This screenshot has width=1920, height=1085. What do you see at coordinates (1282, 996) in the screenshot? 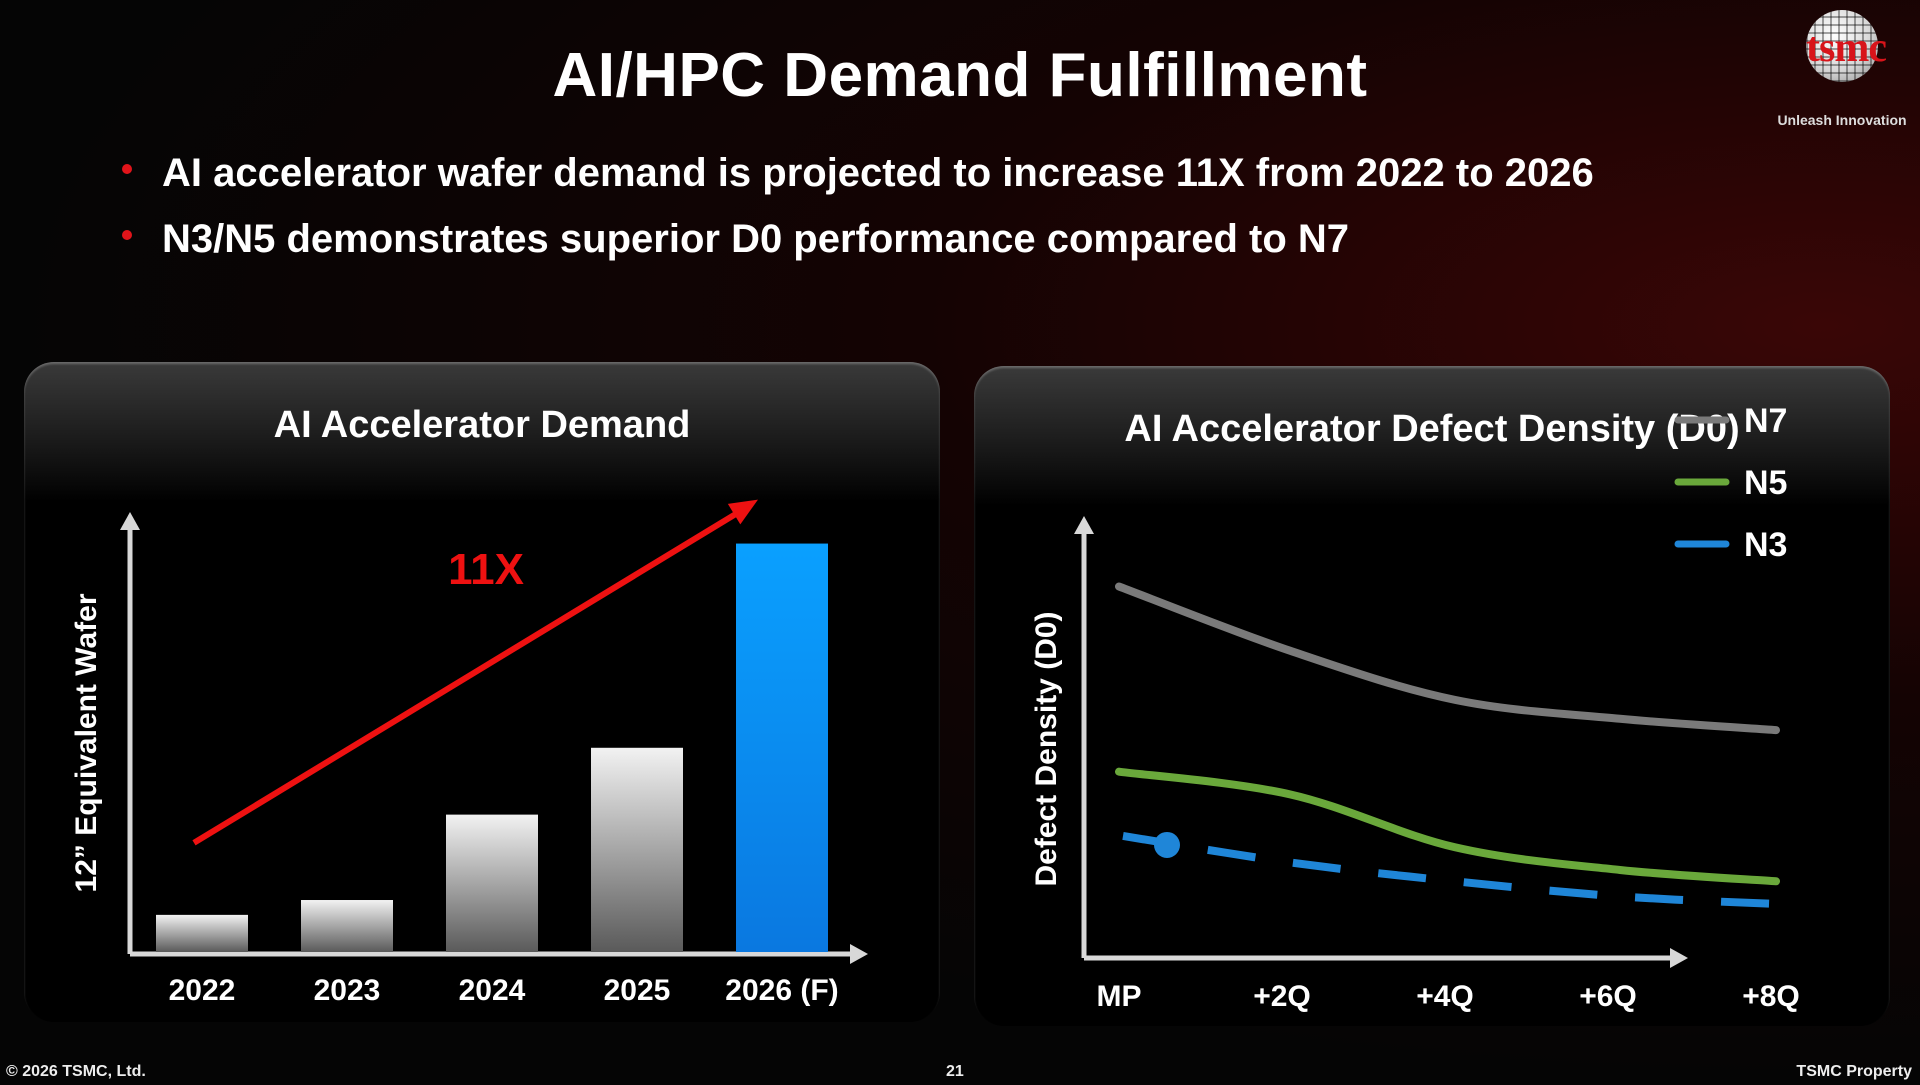
I see `x-tick-label: +2Q` at bounding box center [1282, 996].